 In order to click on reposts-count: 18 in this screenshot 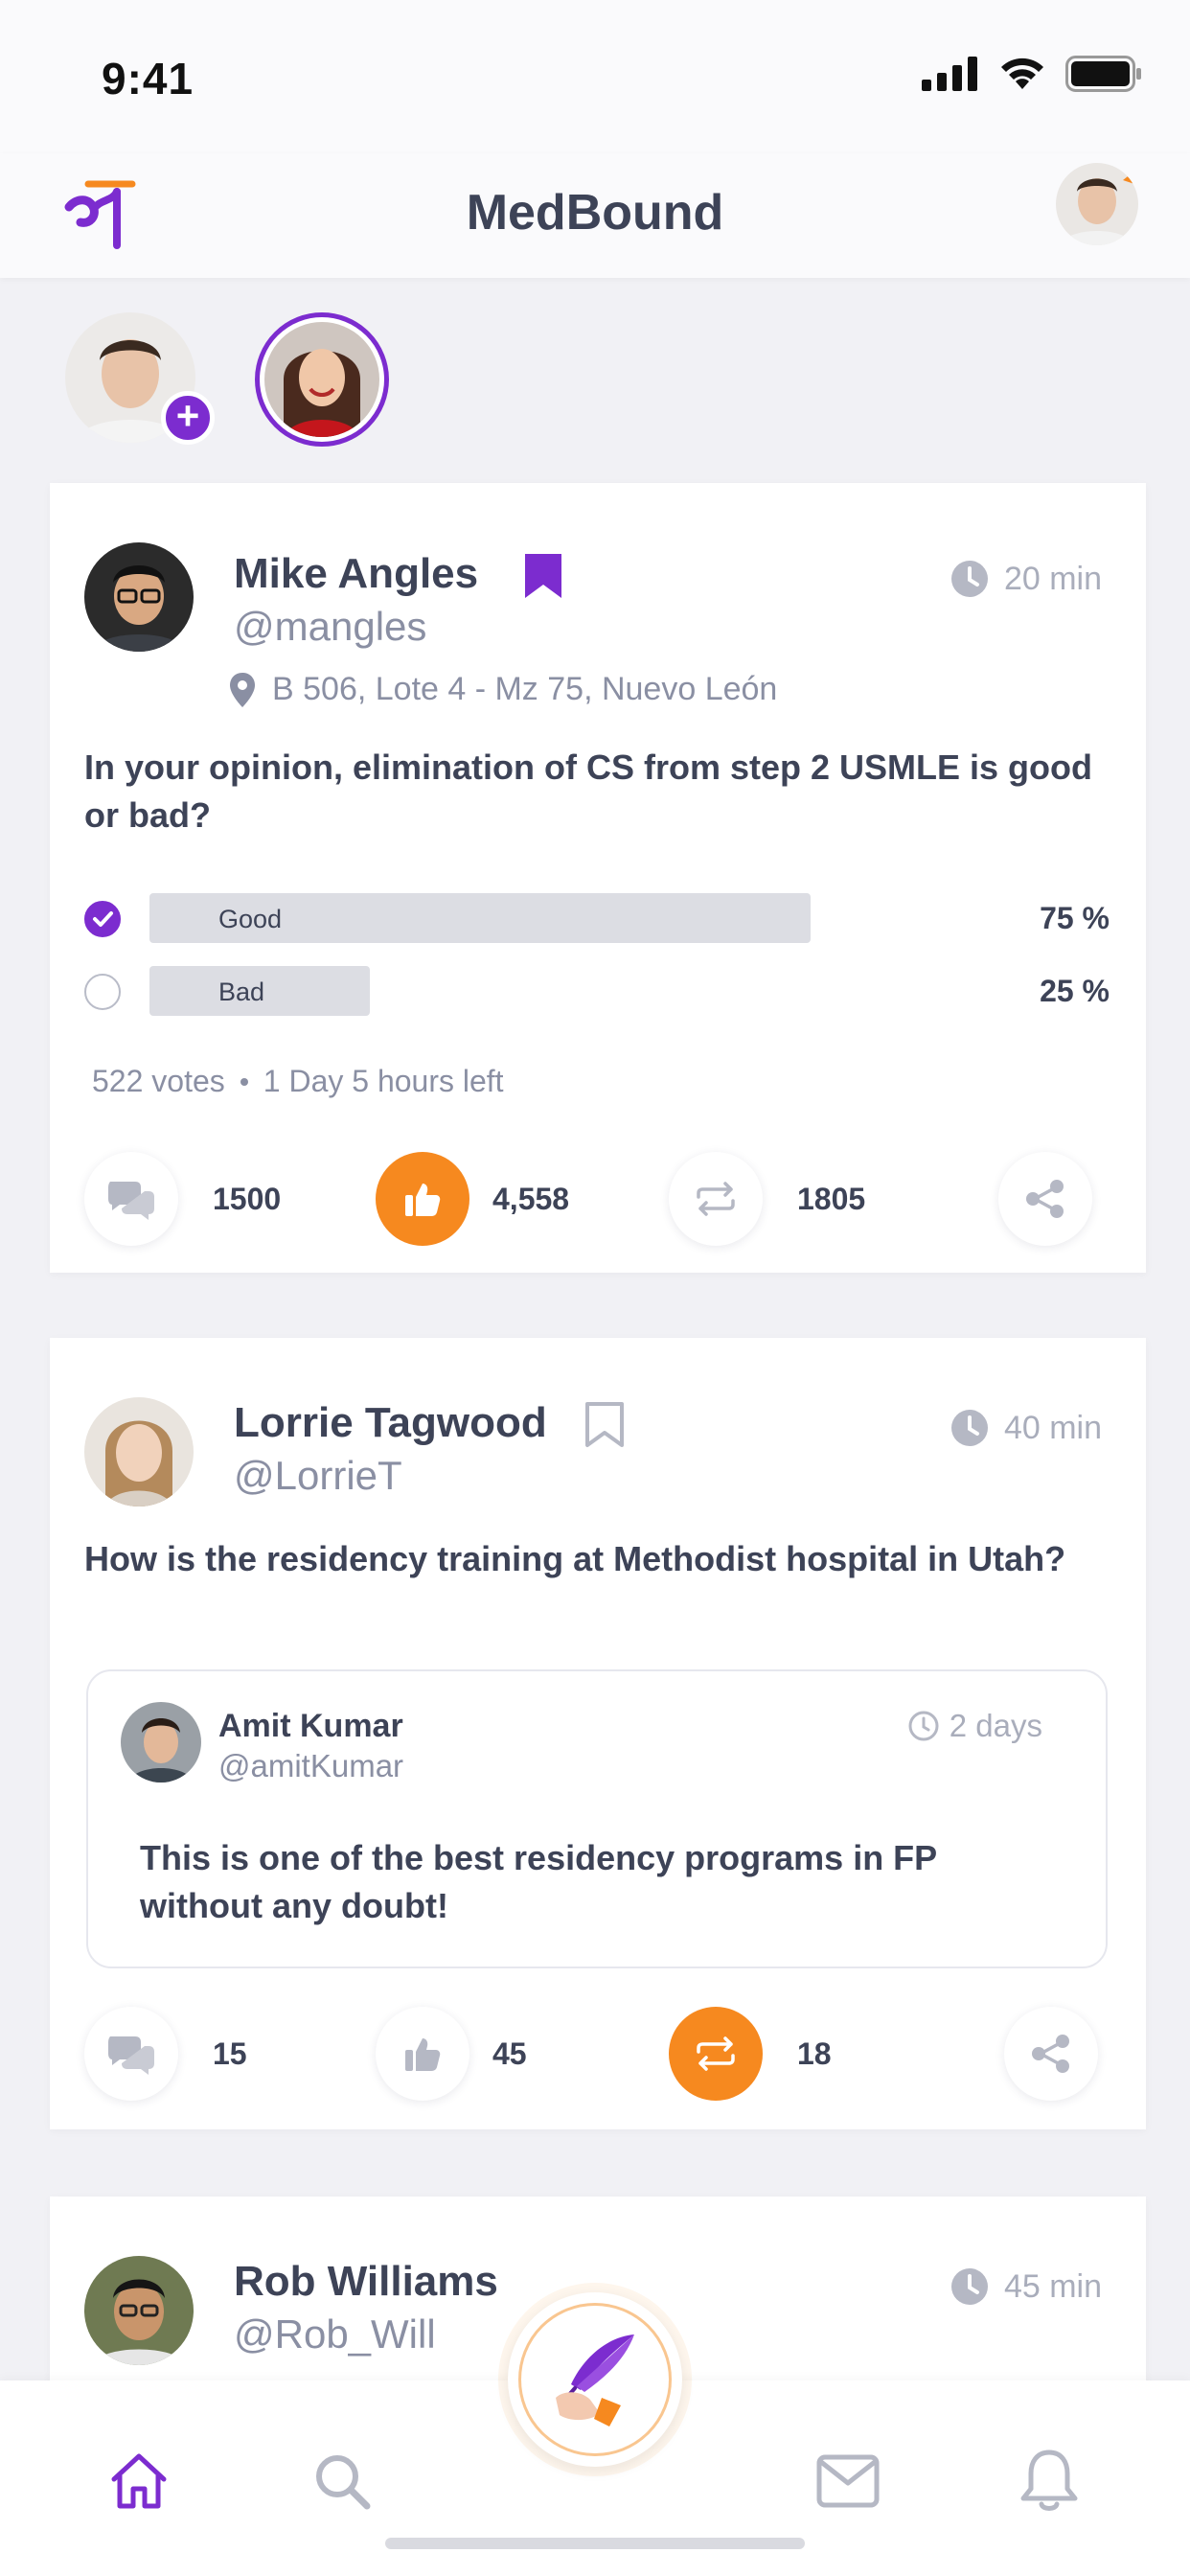, I will do `click(814, 2053)`.